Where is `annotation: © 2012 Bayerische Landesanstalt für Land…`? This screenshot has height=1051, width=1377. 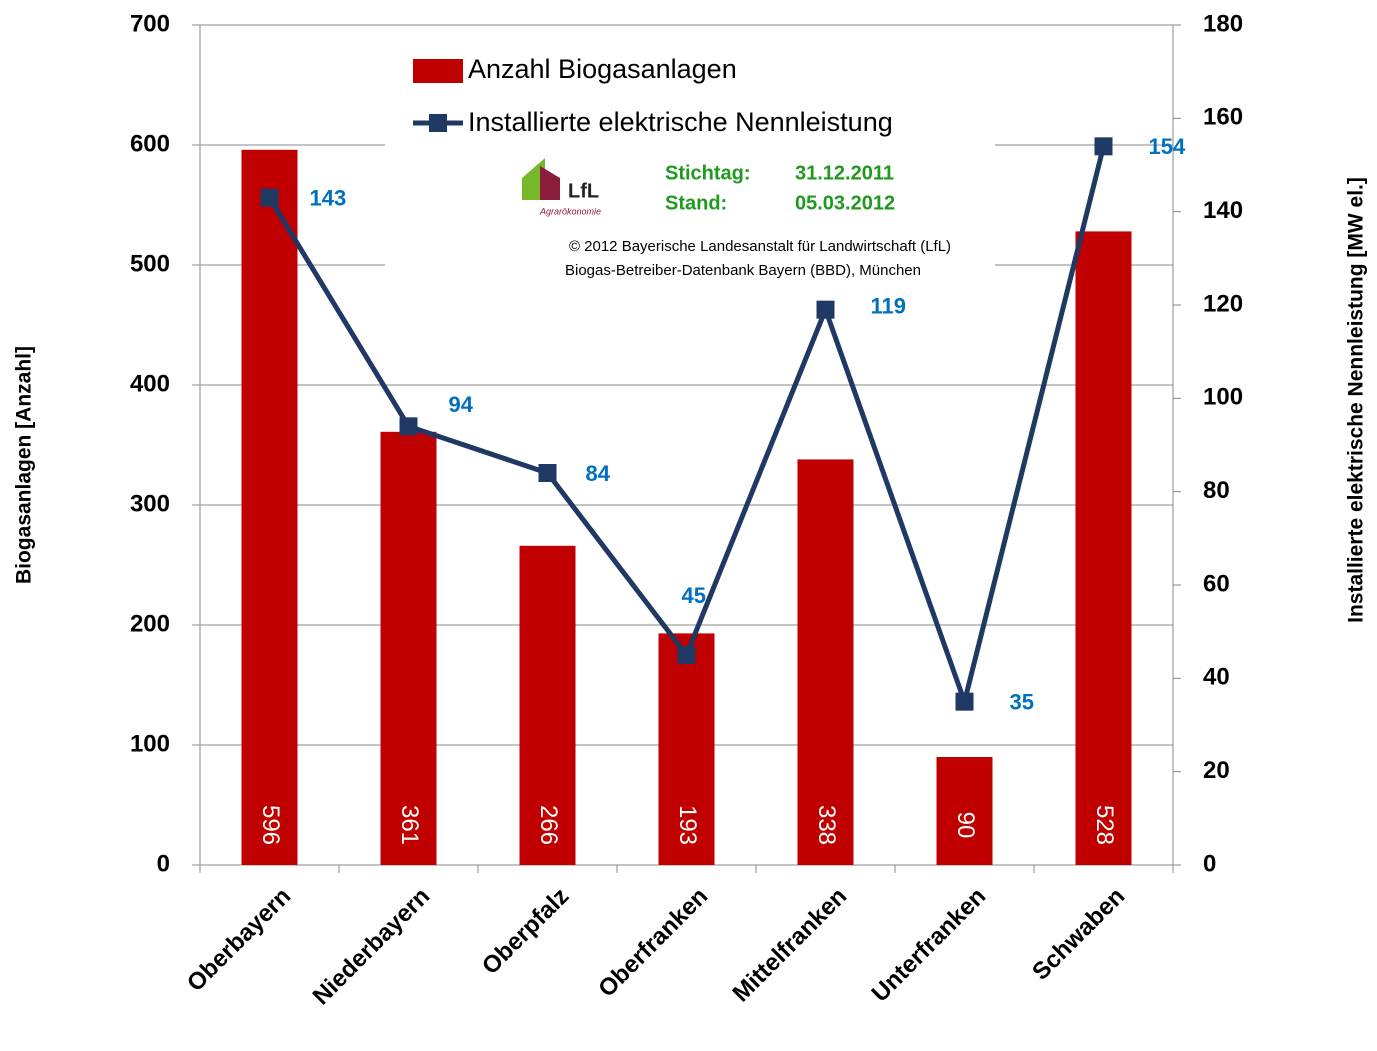
annotation: © 2012 Bayerische Landesanstalt für Land… is located at coordinates (760, 246).